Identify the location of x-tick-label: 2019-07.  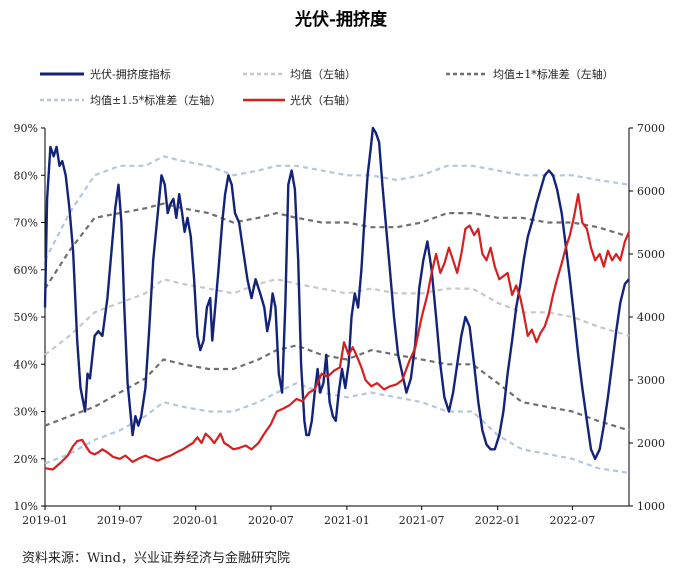
(120, 520).